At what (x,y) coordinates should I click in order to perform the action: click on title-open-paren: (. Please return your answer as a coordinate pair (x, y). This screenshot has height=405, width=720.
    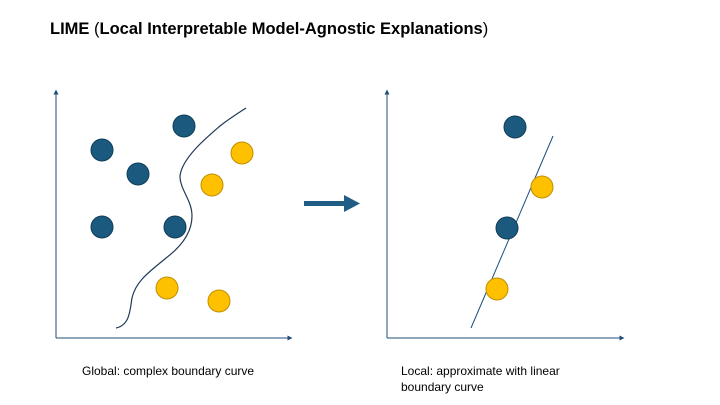
    Looking at the image, I should click on (97, 29).